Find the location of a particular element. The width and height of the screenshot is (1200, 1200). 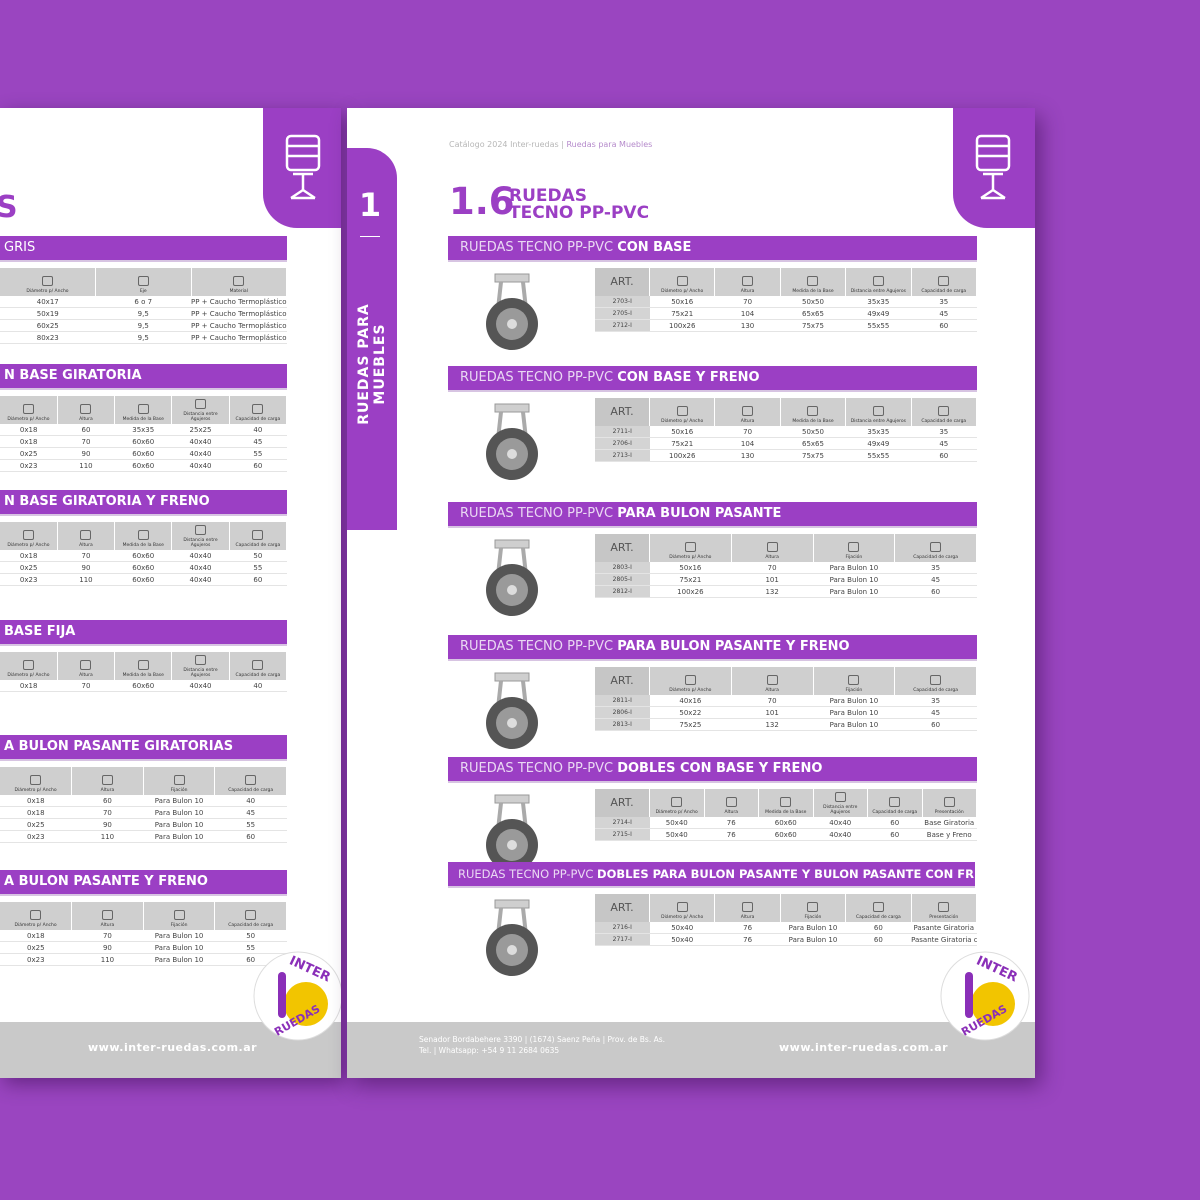

section-title-bold: PARA BULON PASANTE Y FRENO is located at coordinates (733, 646).